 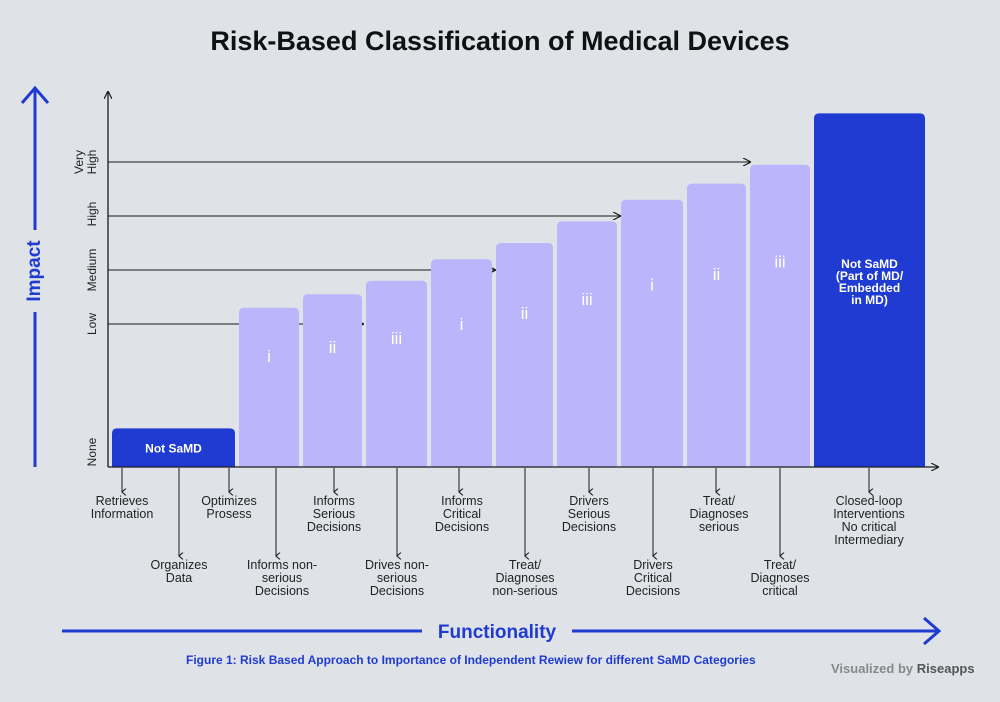 I want to click on impact-level-label: Low, so click(x=92, y=324).